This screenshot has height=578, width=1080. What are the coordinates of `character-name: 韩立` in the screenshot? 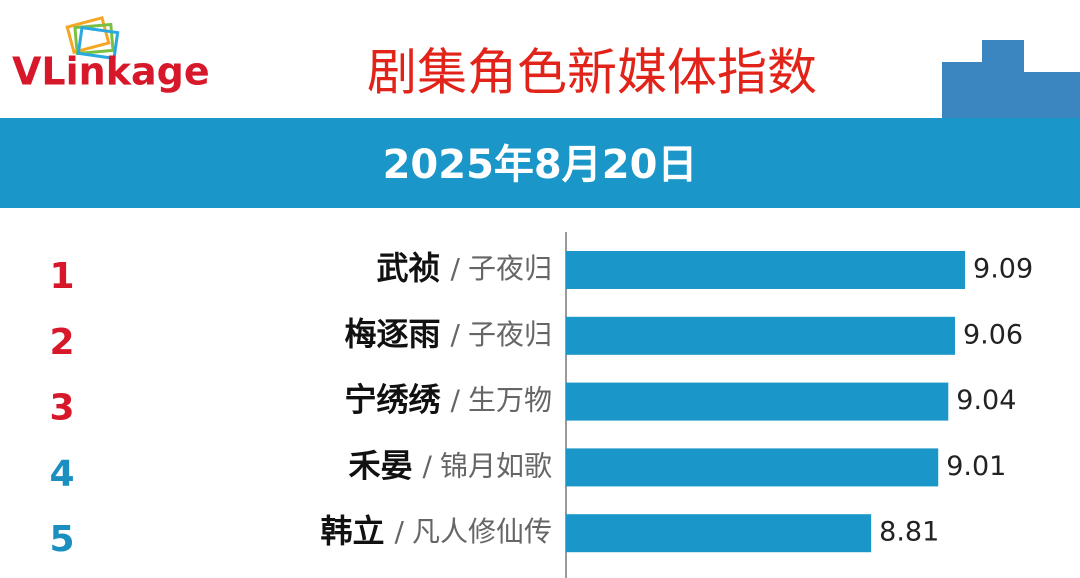 It's located at (353, 531).